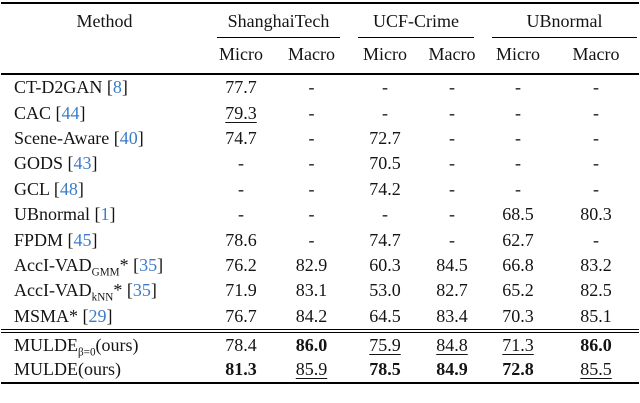 The height and width of the screenshot is (403, 640). What do you see at coordinates (385, 345) in the screenshot?
I see `value-cell: 75.9` at bounding box center [385, 345].